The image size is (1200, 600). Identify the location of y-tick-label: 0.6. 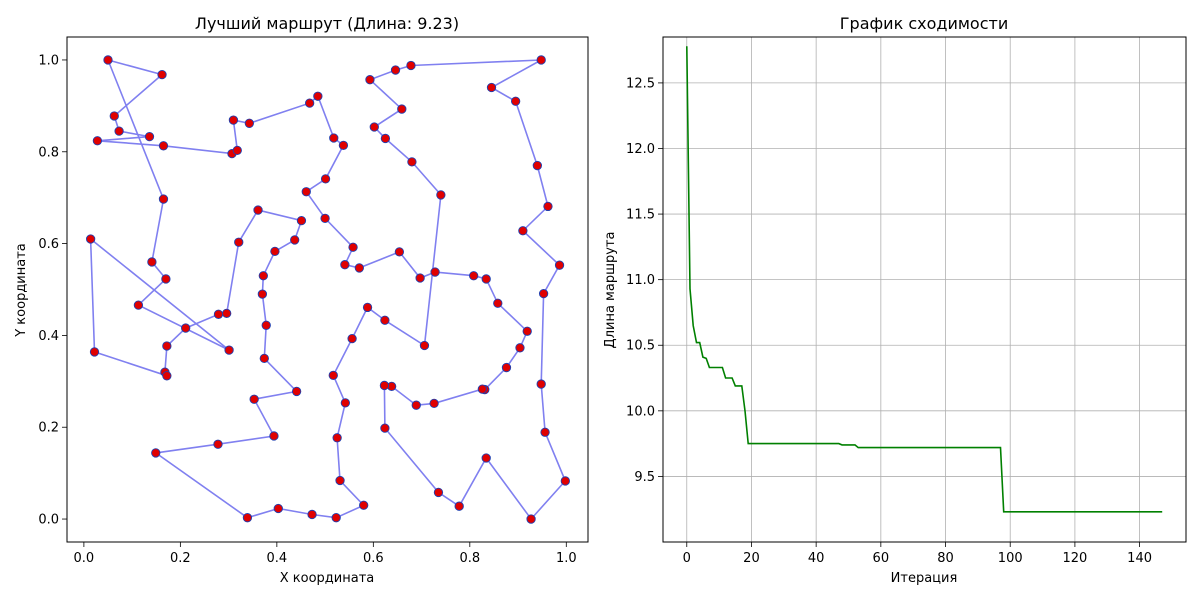
(48, 244).